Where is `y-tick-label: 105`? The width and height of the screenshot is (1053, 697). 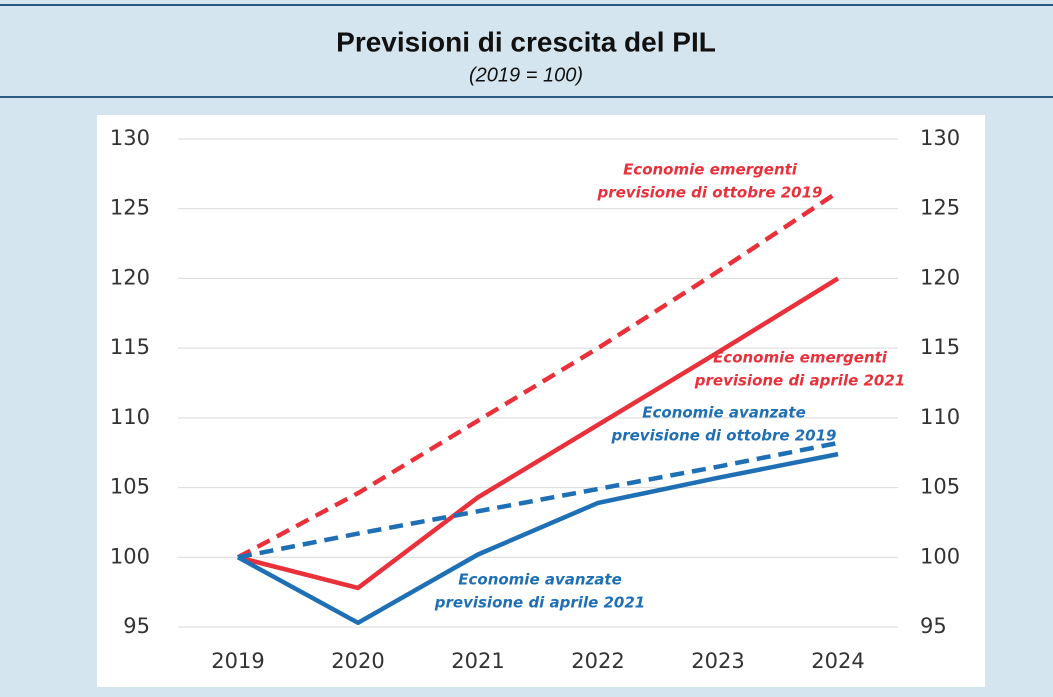
y-tick-label: 105 is located at coordinates (130, 487).